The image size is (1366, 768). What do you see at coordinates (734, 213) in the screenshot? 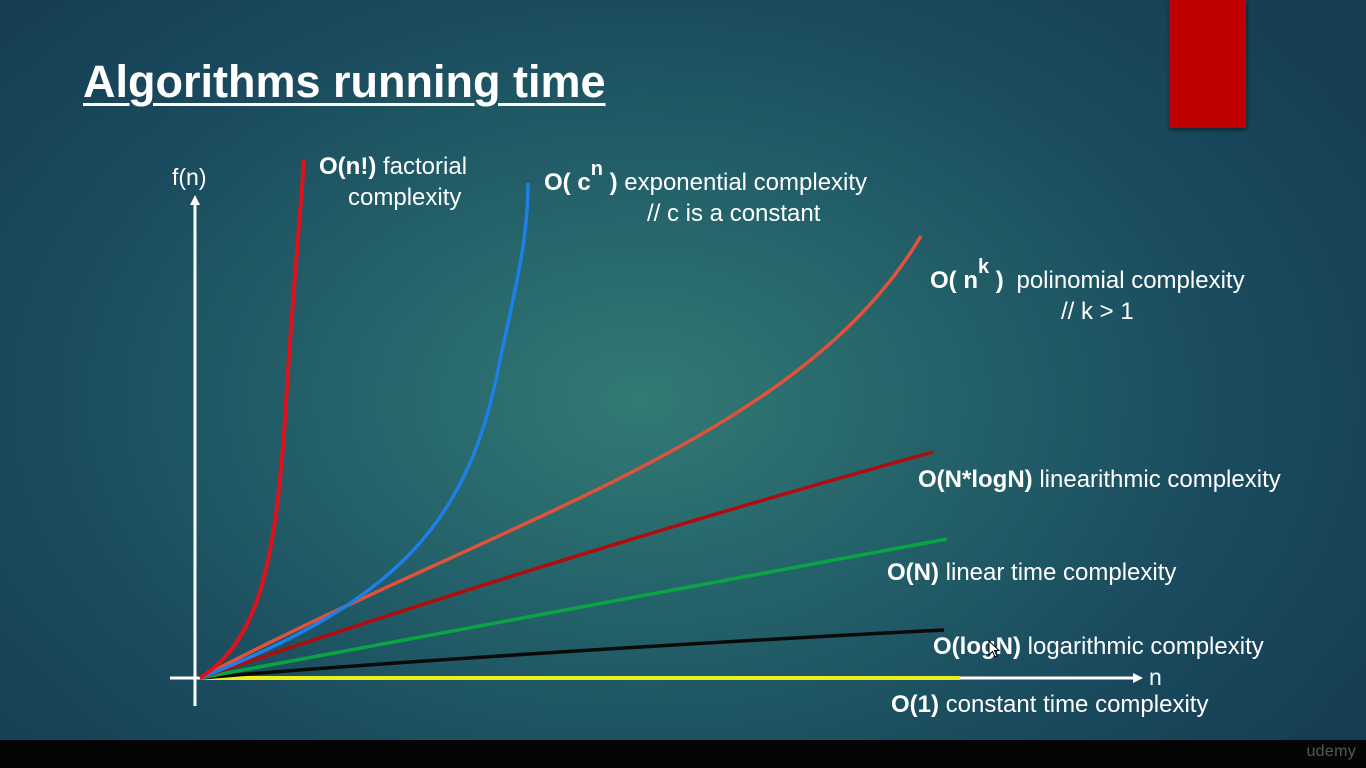
I see `label-exponential-note: // c is a constant` at bounding box center [734, 213].